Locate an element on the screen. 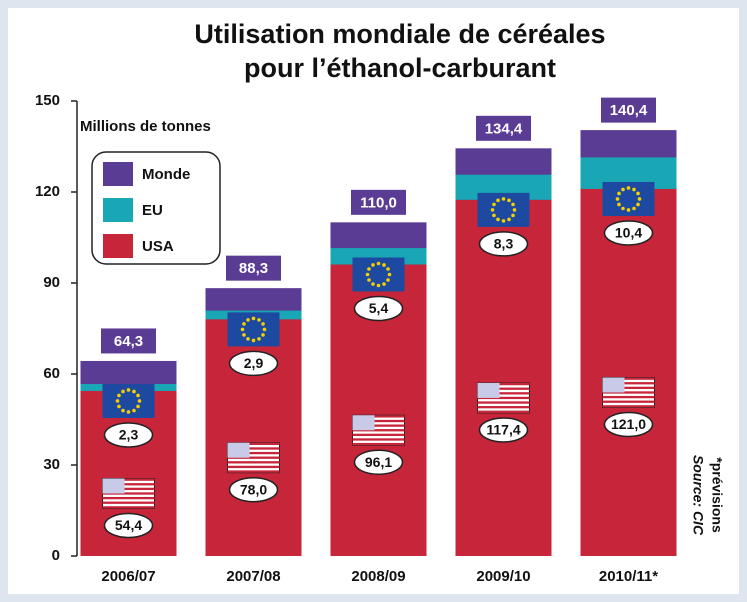 The image size is (747, 602). value-label: 140,4 is located at coordinates (629, 110).